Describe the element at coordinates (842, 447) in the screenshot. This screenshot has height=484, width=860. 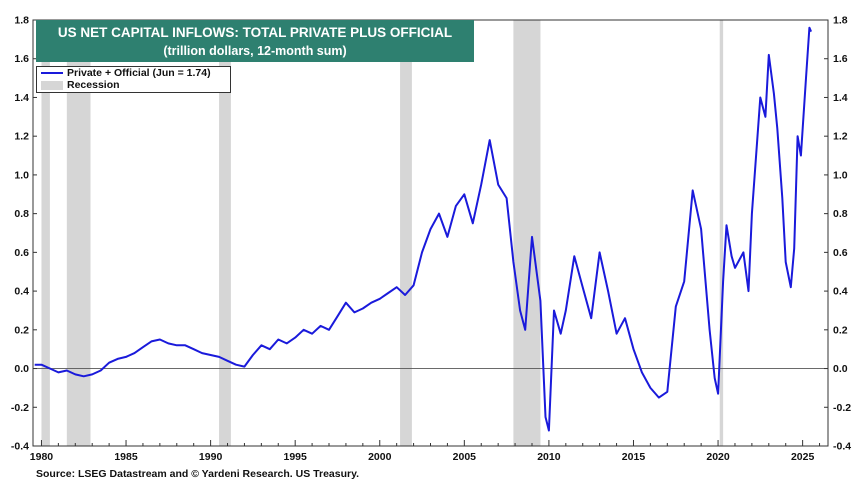
I see `y-tick-label-right: -0.4` at that location.